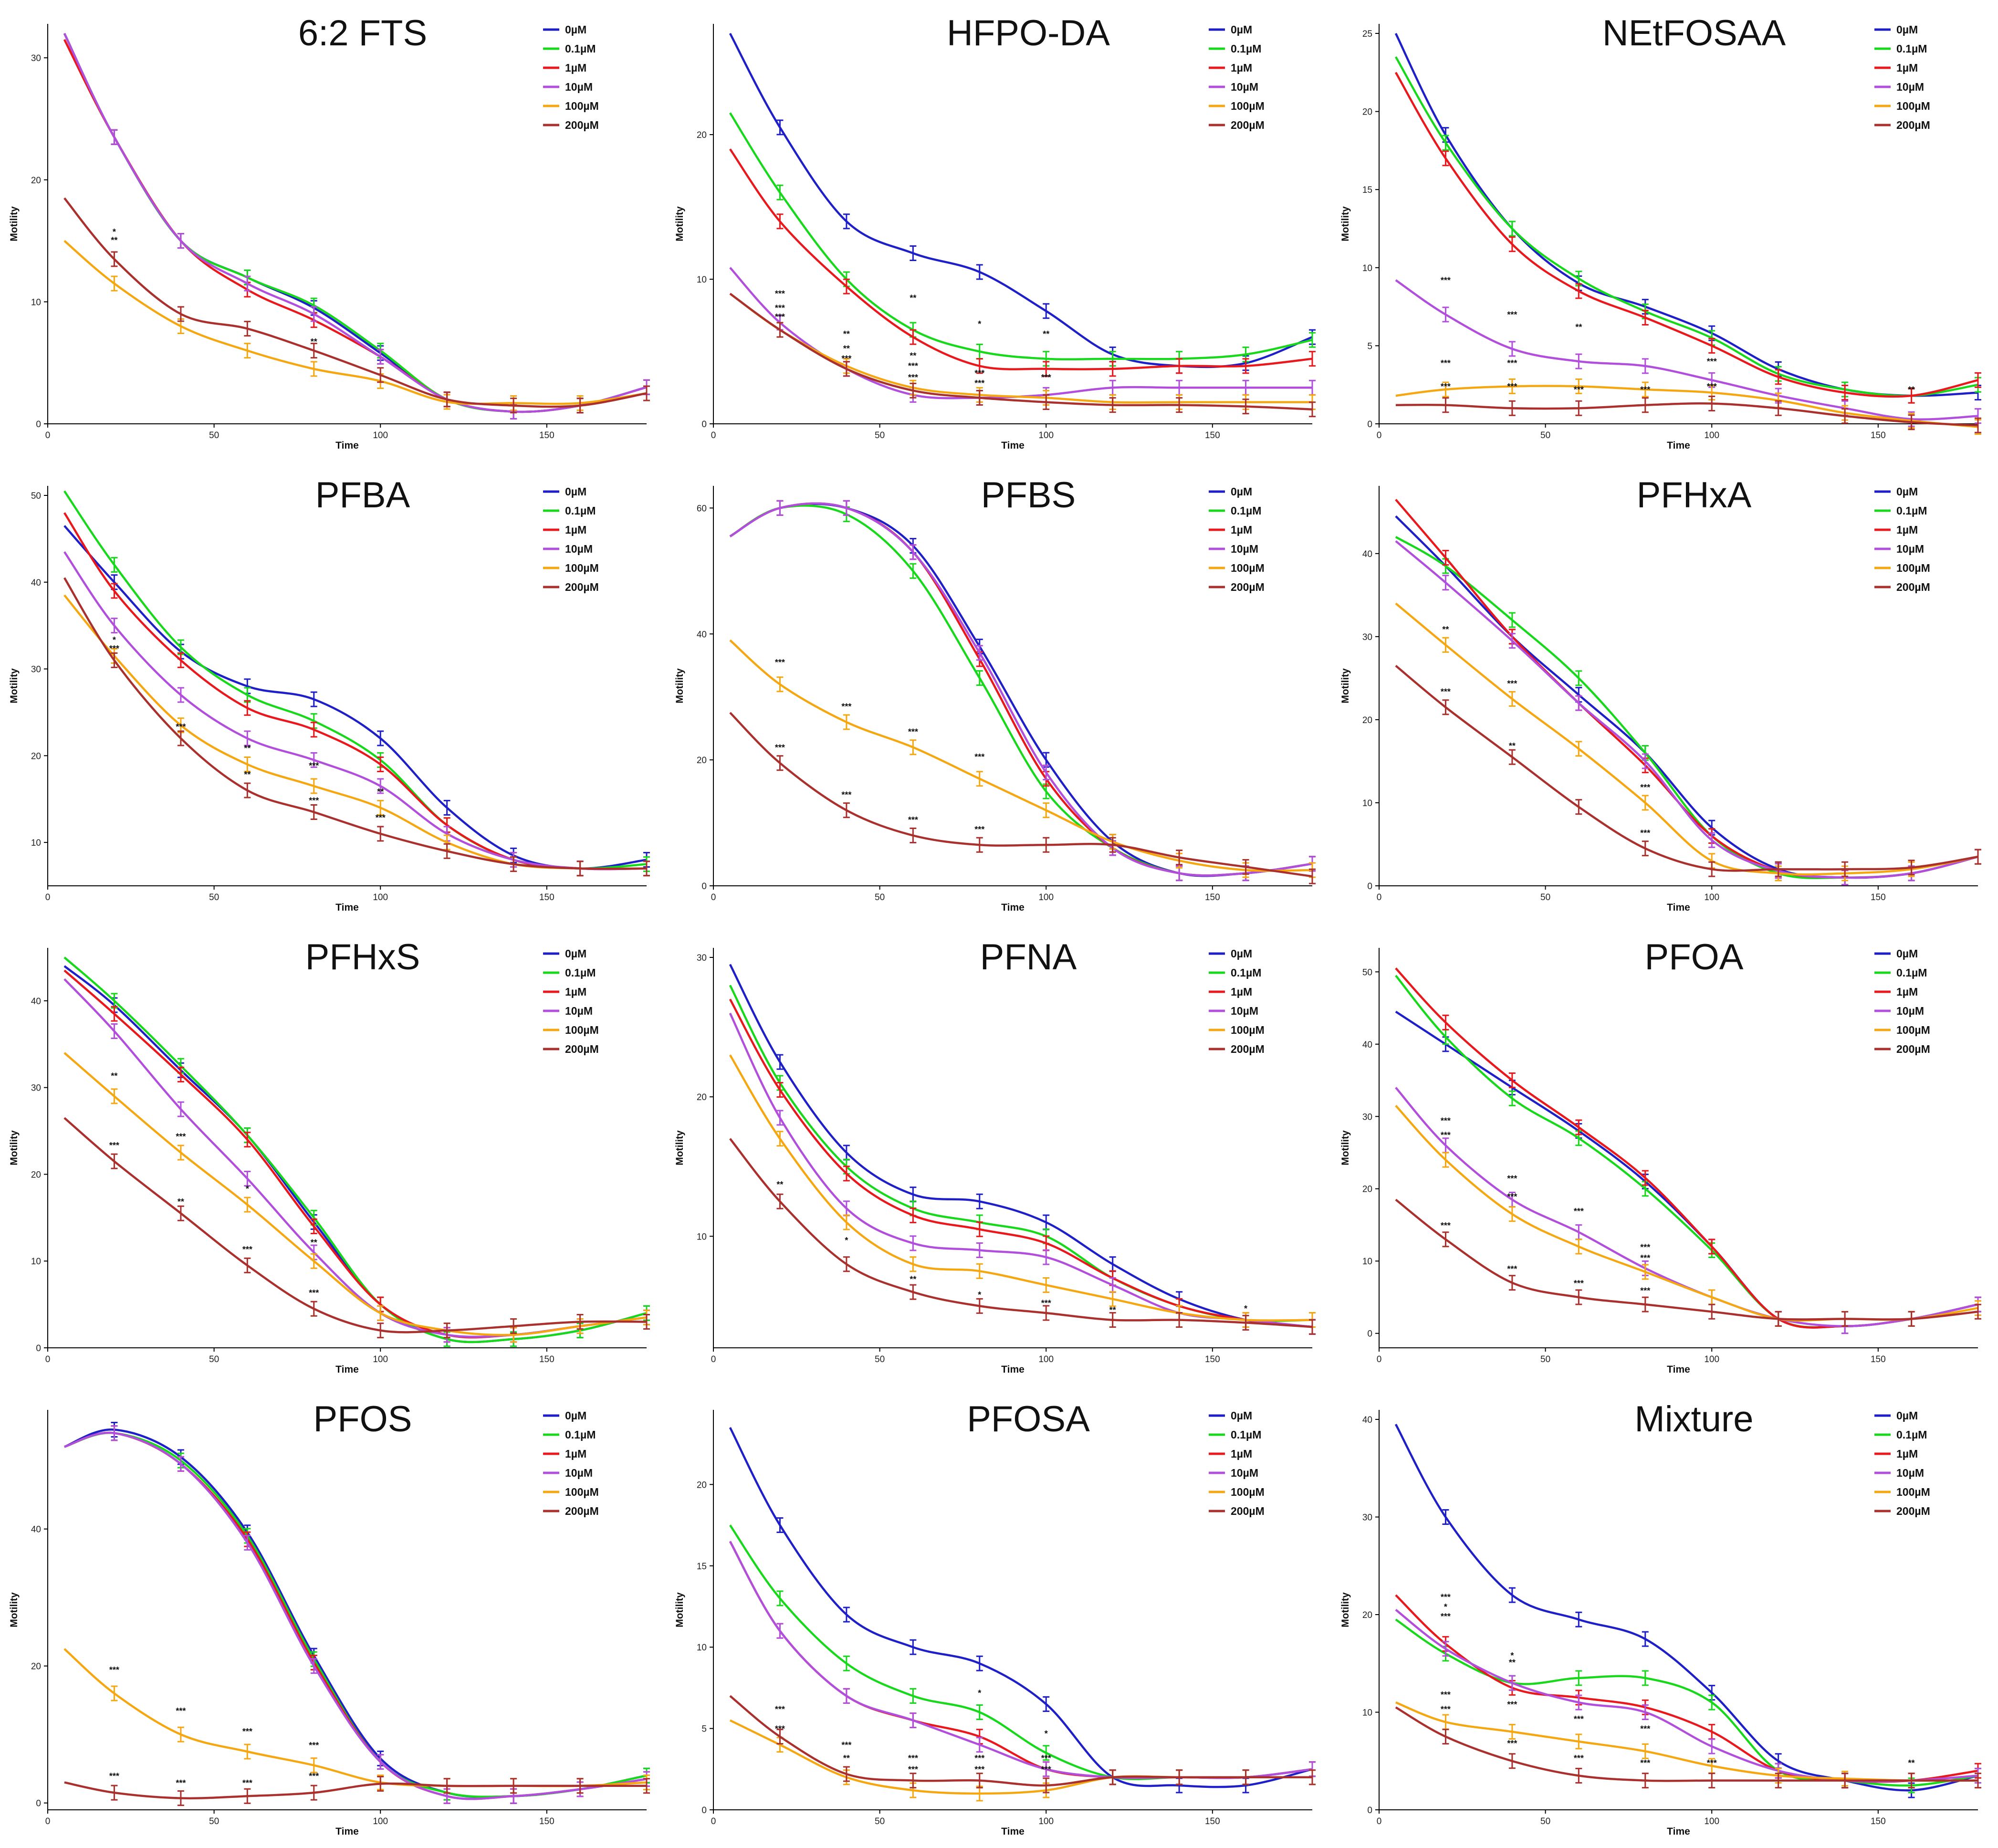 Image resolution: width=1998 pixels, height=1848 pixels. I want to click on series-line-10µM, so click(1021, 690).